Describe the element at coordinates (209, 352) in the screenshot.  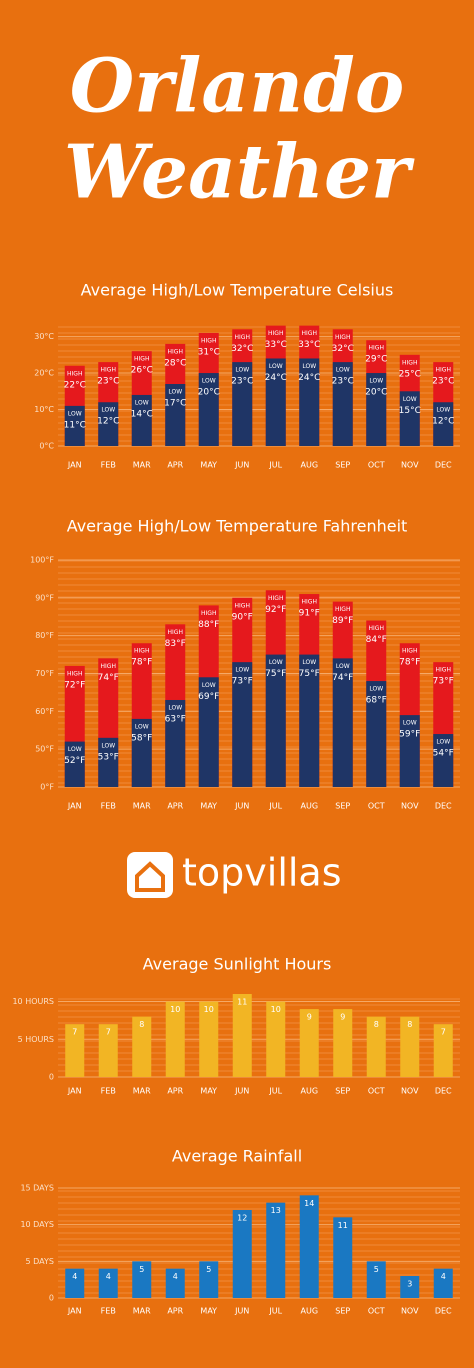
I see `value-label: 31°C` at that location.